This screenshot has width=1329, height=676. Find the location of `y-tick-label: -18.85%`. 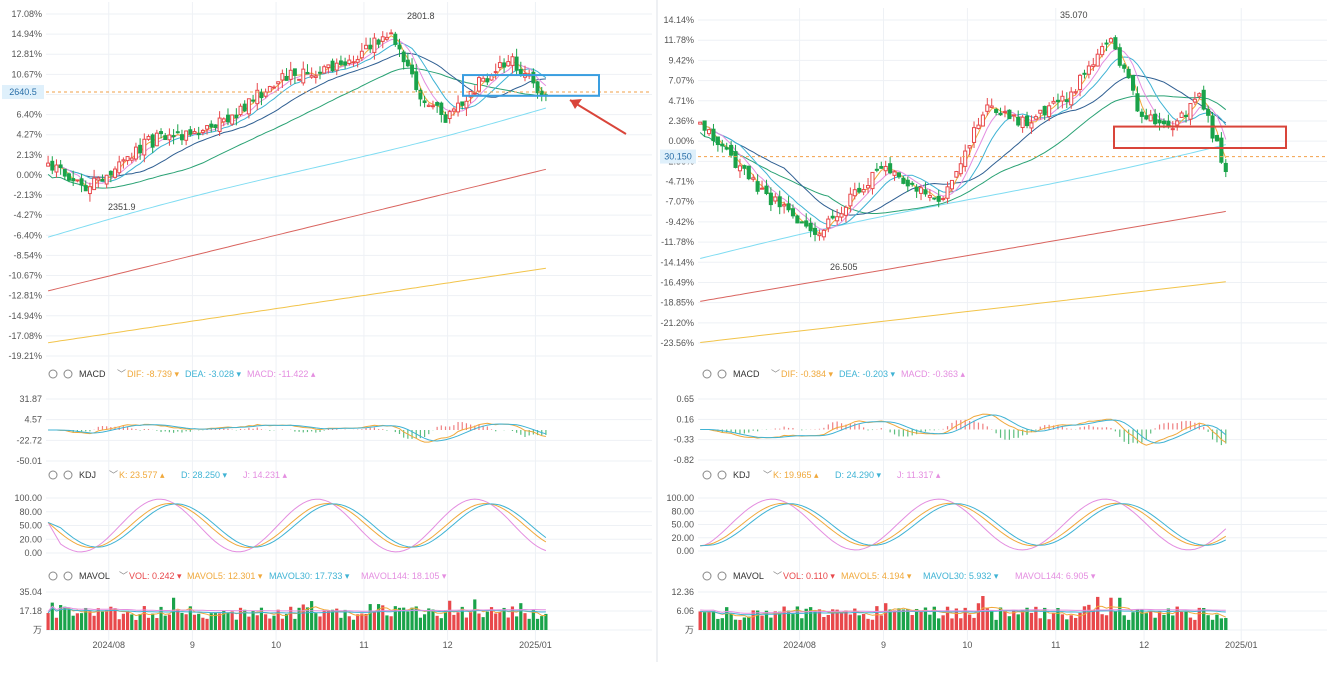

y-tick-label: -18.85% is located at coordinates (677, 303).